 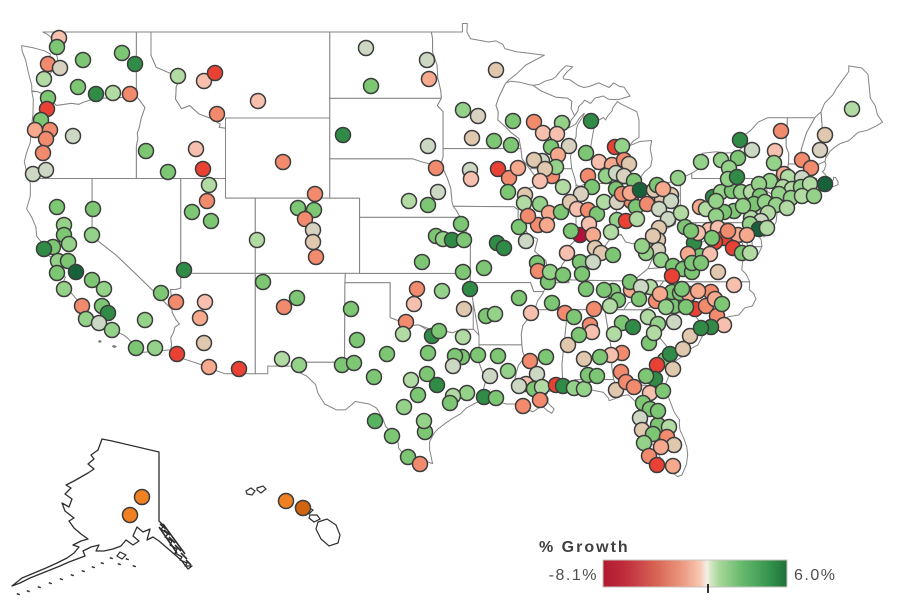 I want to click on svg-text: % Growth, so click(x=584, y=547).